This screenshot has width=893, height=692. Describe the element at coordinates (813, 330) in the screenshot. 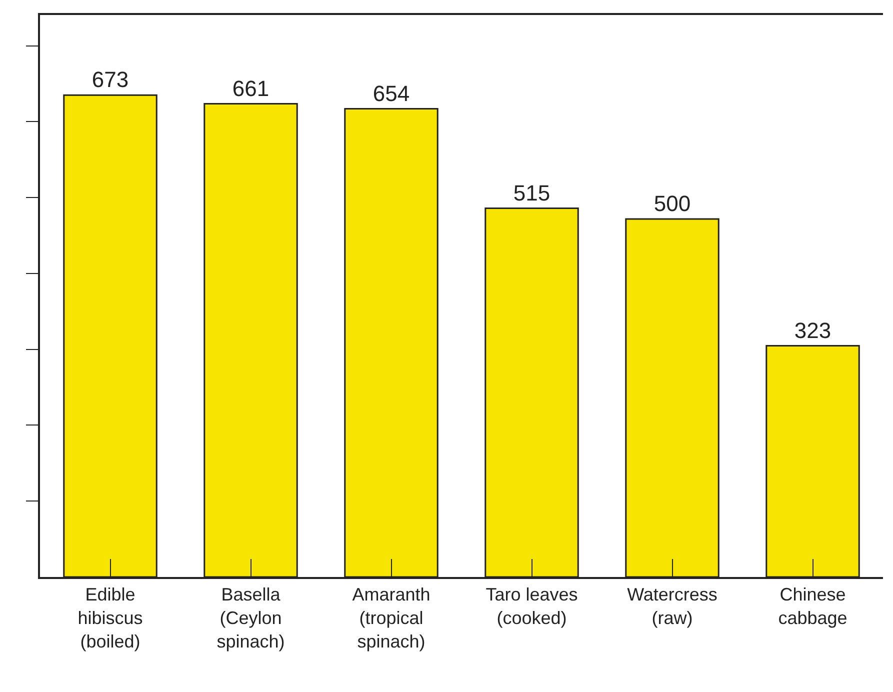

I see `data-label: 323` at that location.